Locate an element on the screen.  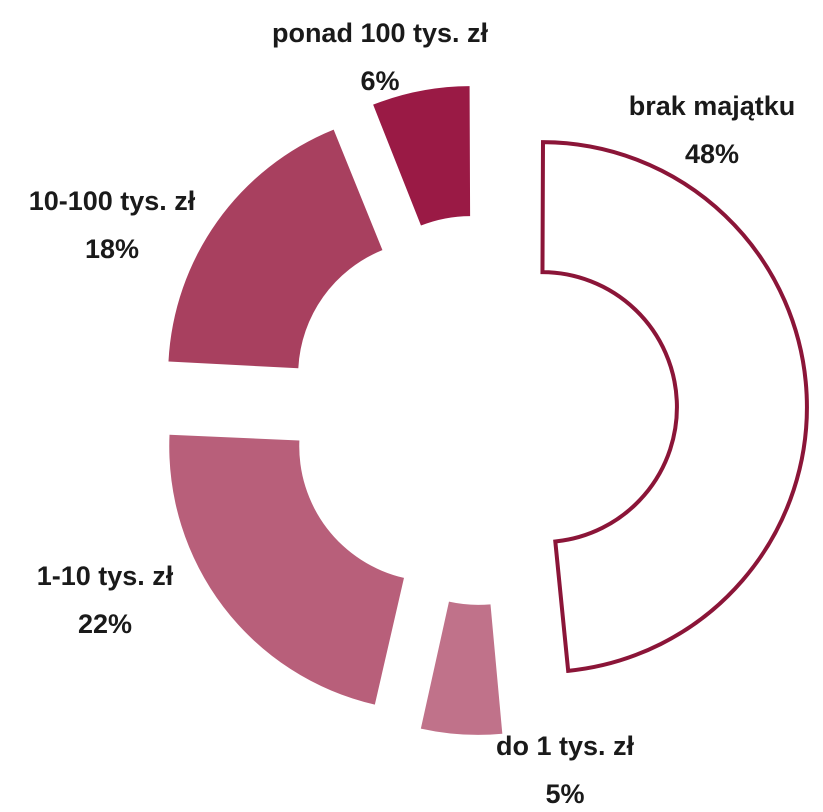
segment-label: 10-100 tys. zł is located at coordinates (112, 201).